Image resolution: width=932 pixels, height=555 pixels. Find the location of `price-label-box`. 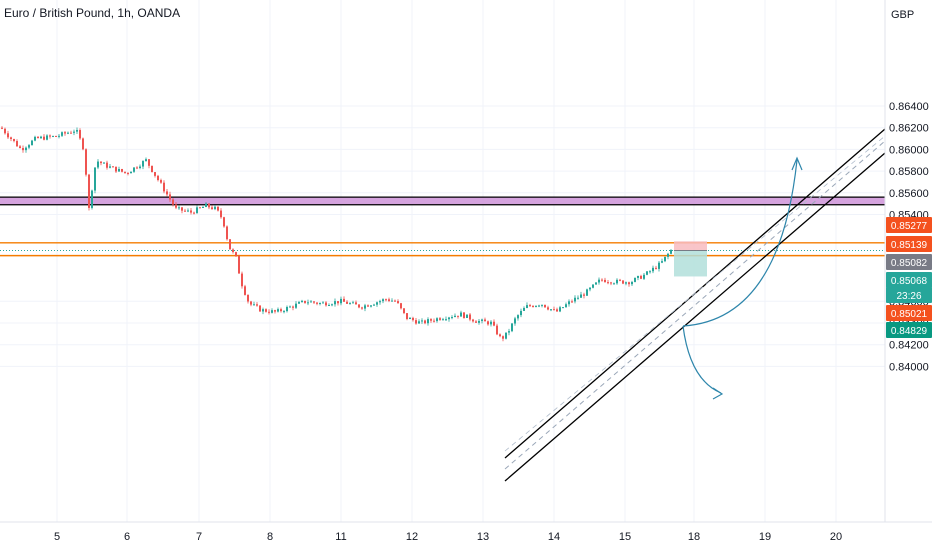

price-label-box is located at coordinates (909, 262).